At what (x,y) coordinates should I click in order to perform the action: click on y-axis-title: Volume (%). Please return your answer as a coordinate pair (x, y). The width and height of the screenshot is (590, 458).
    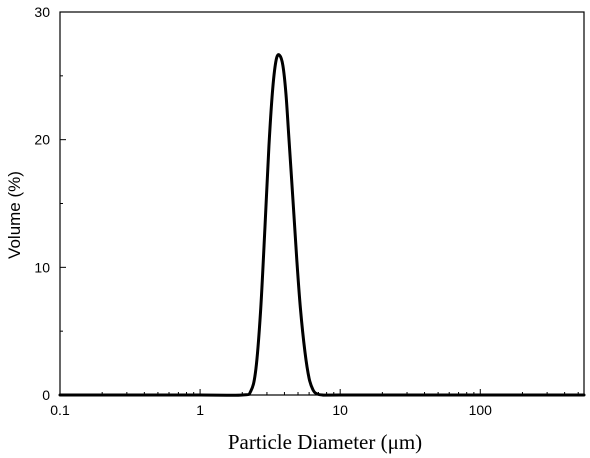
    Looking at the image, I should click on (14, 215).